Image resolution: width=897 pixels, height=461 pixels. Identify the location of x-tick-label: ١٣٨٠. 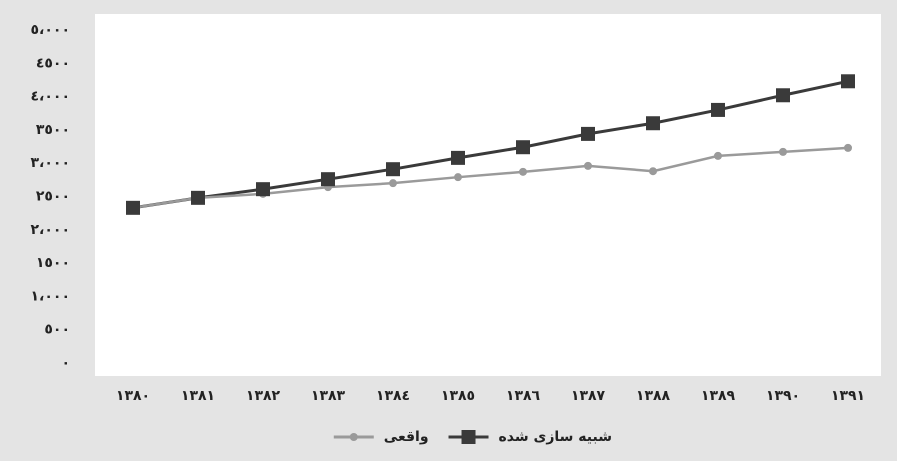
(133, 396).